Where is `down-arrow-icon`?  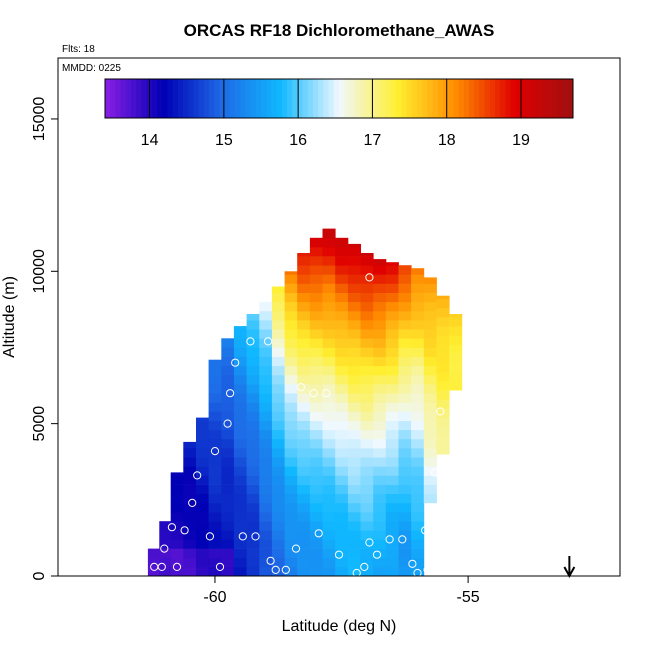 down-arrow-icon is located at coordinates (569, 567).